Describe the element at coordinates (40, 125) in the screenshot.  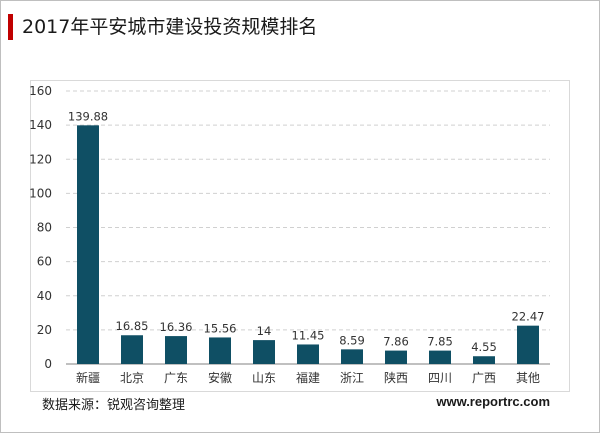
I see `y-tick-label: 140` at that location.